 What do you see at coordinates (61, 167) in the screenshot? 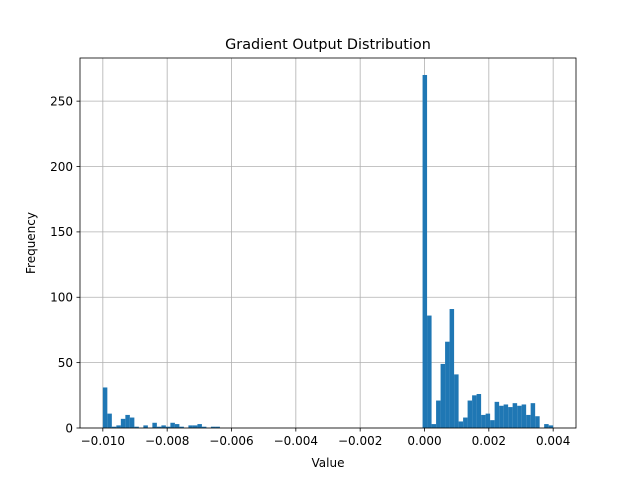
I see `y-tick-label: 200` at bounding box center [61, 167].